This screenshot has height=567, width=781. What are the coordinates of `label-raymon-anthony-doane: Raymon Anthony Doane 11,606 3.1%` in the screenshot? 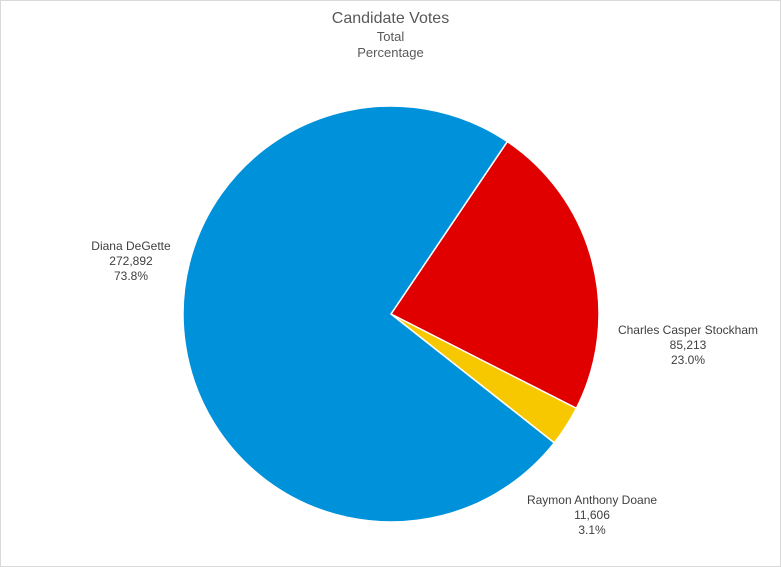 It's located at (592, 515).